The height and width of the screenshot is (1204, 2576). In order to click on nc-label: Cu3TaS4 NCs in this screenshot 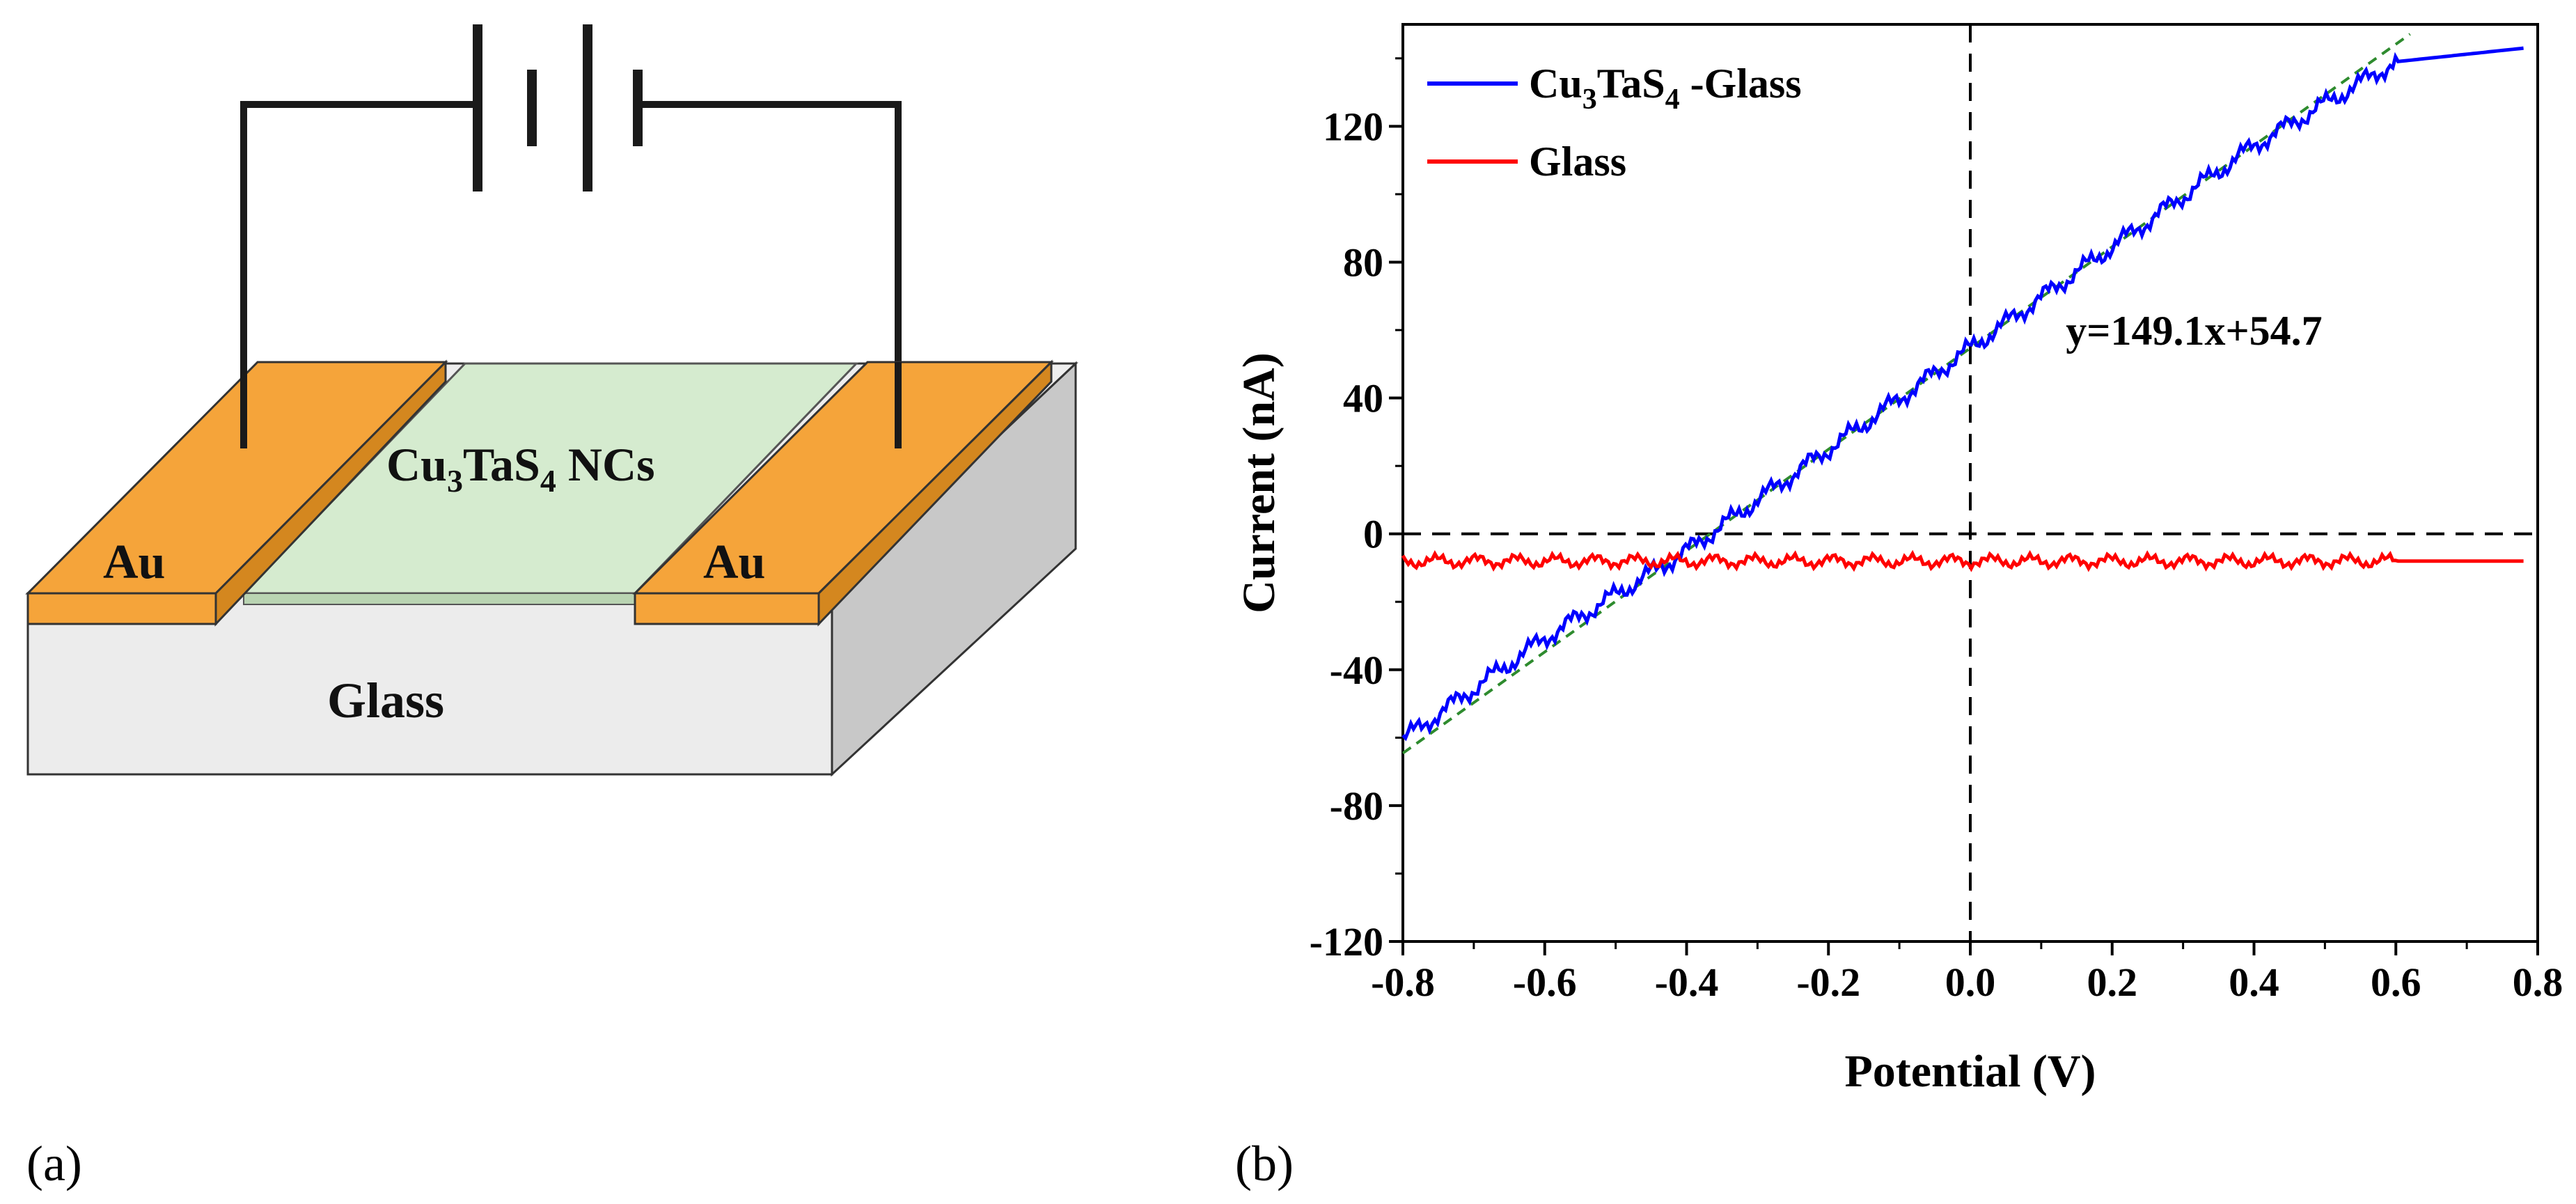, I will do `click(520, 469)`.